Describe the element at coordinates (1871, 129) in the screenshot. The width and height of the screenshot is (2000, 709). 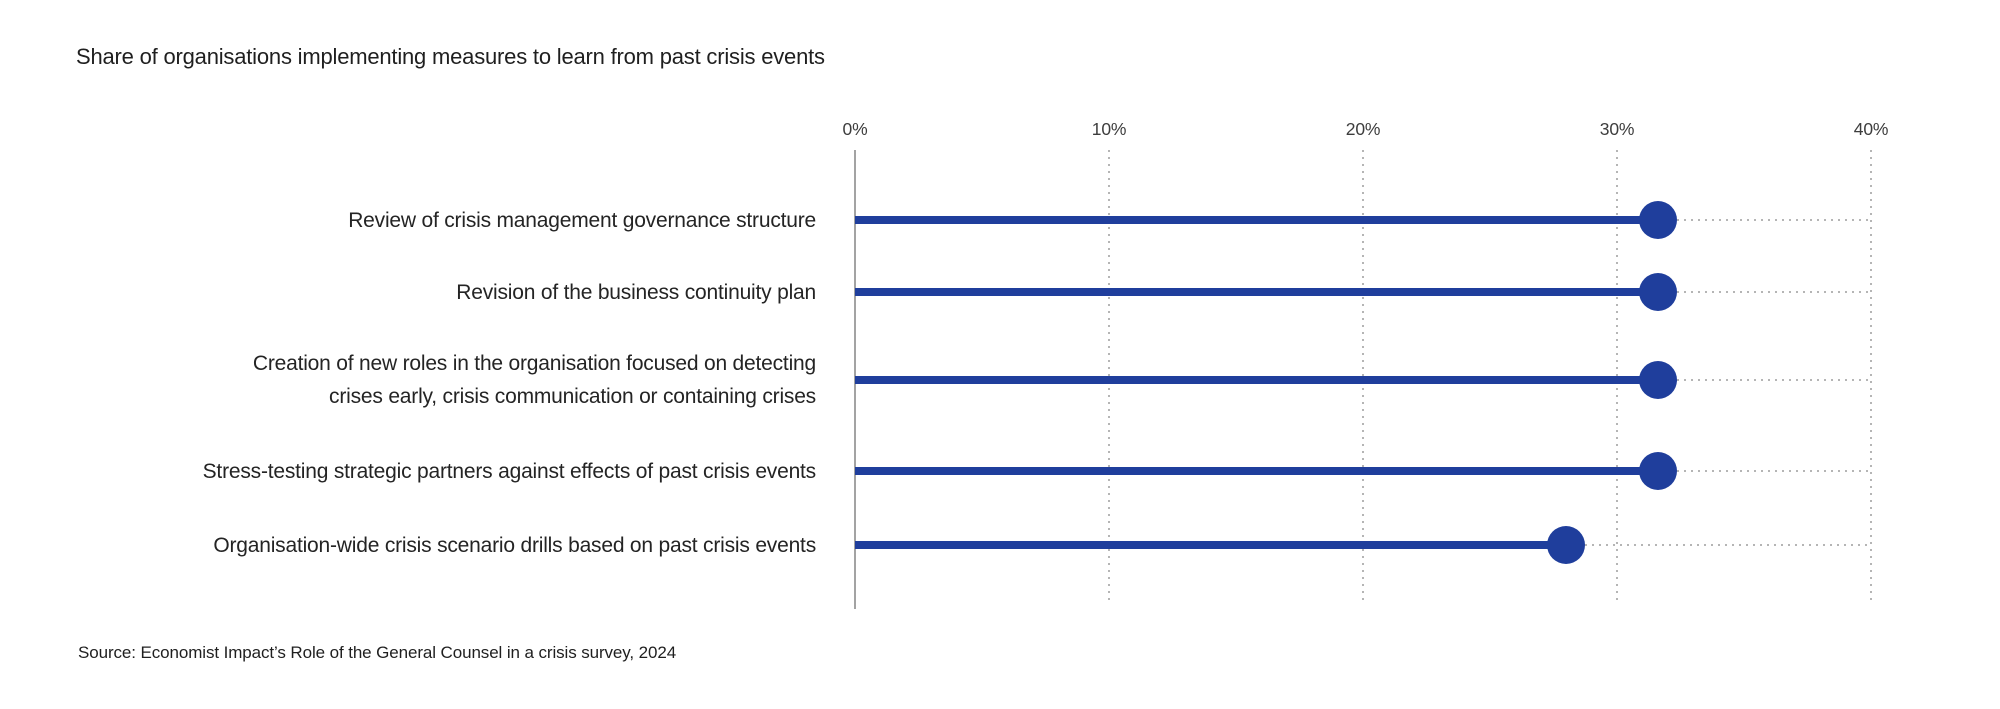
I see `x-axis-tick-label: 40%` at that location.